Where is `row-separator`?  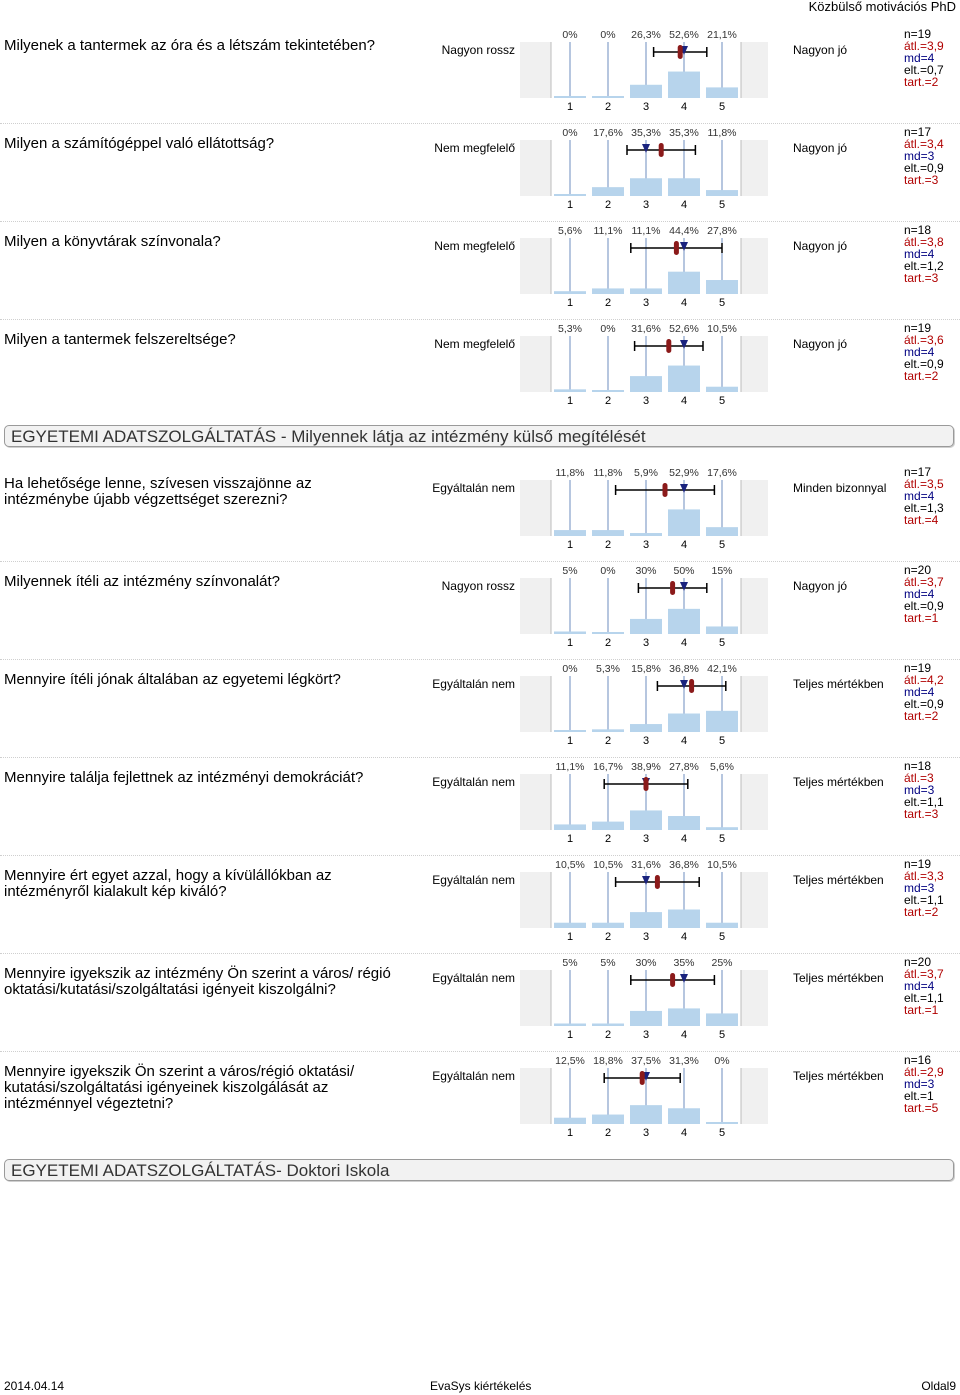 row-separator is located at coordinates (480, 1051).